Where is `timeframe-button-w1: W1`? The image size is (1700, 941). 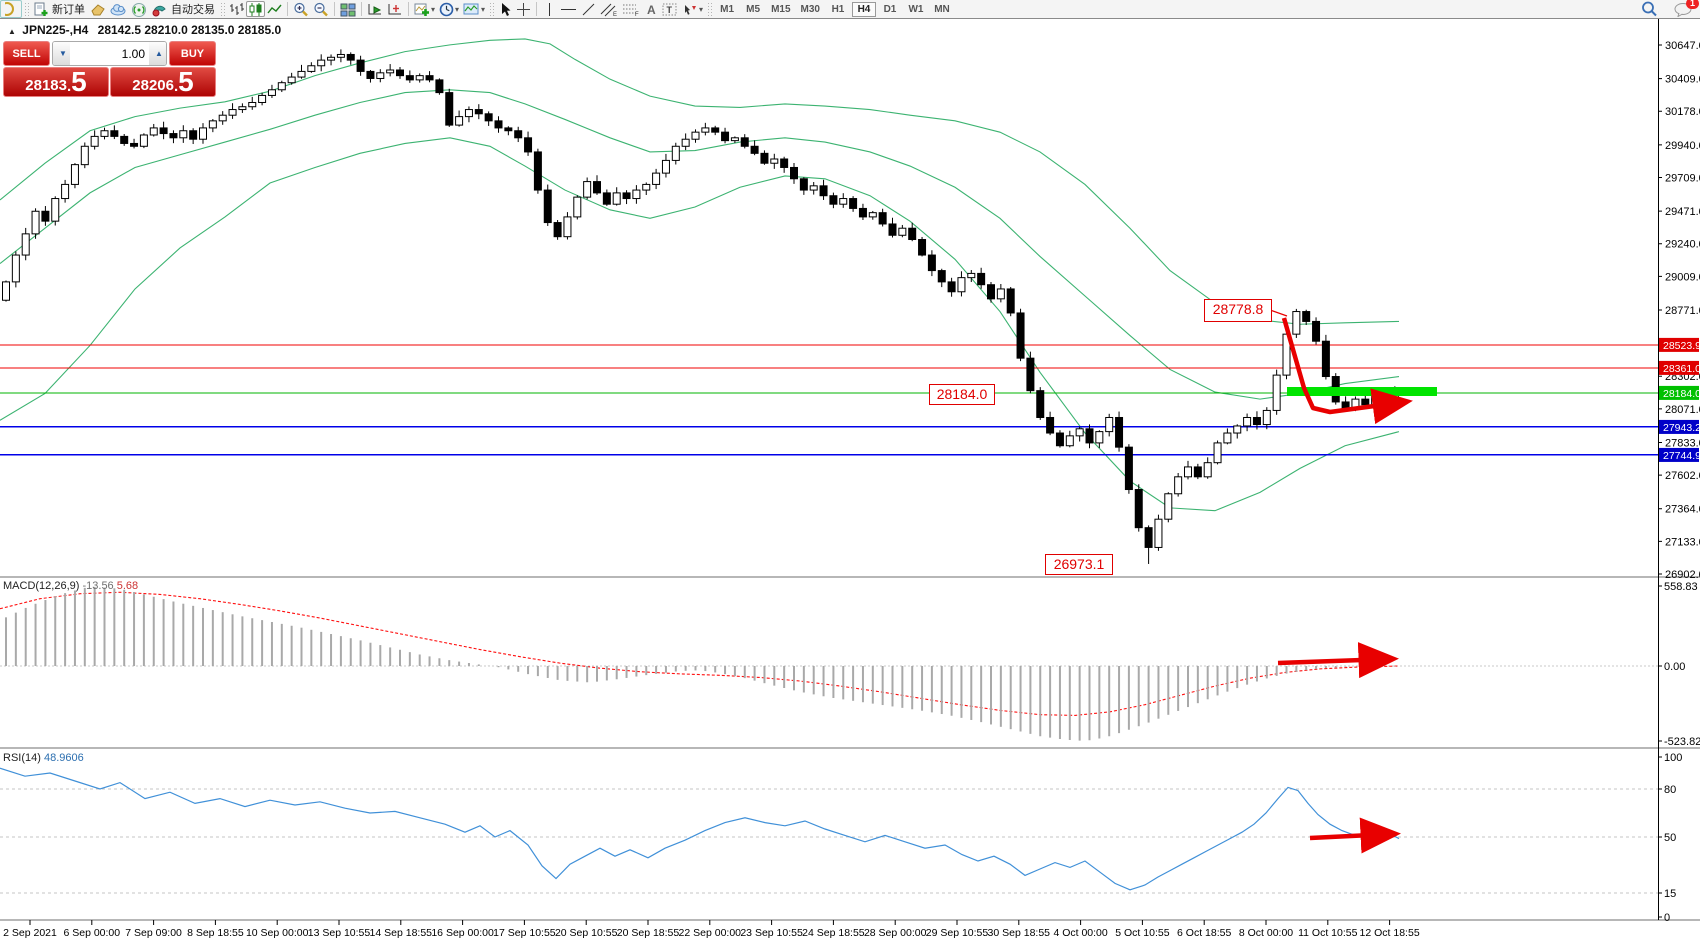
timeframe-button-w1: W1 is located at coordinates (916, 9).